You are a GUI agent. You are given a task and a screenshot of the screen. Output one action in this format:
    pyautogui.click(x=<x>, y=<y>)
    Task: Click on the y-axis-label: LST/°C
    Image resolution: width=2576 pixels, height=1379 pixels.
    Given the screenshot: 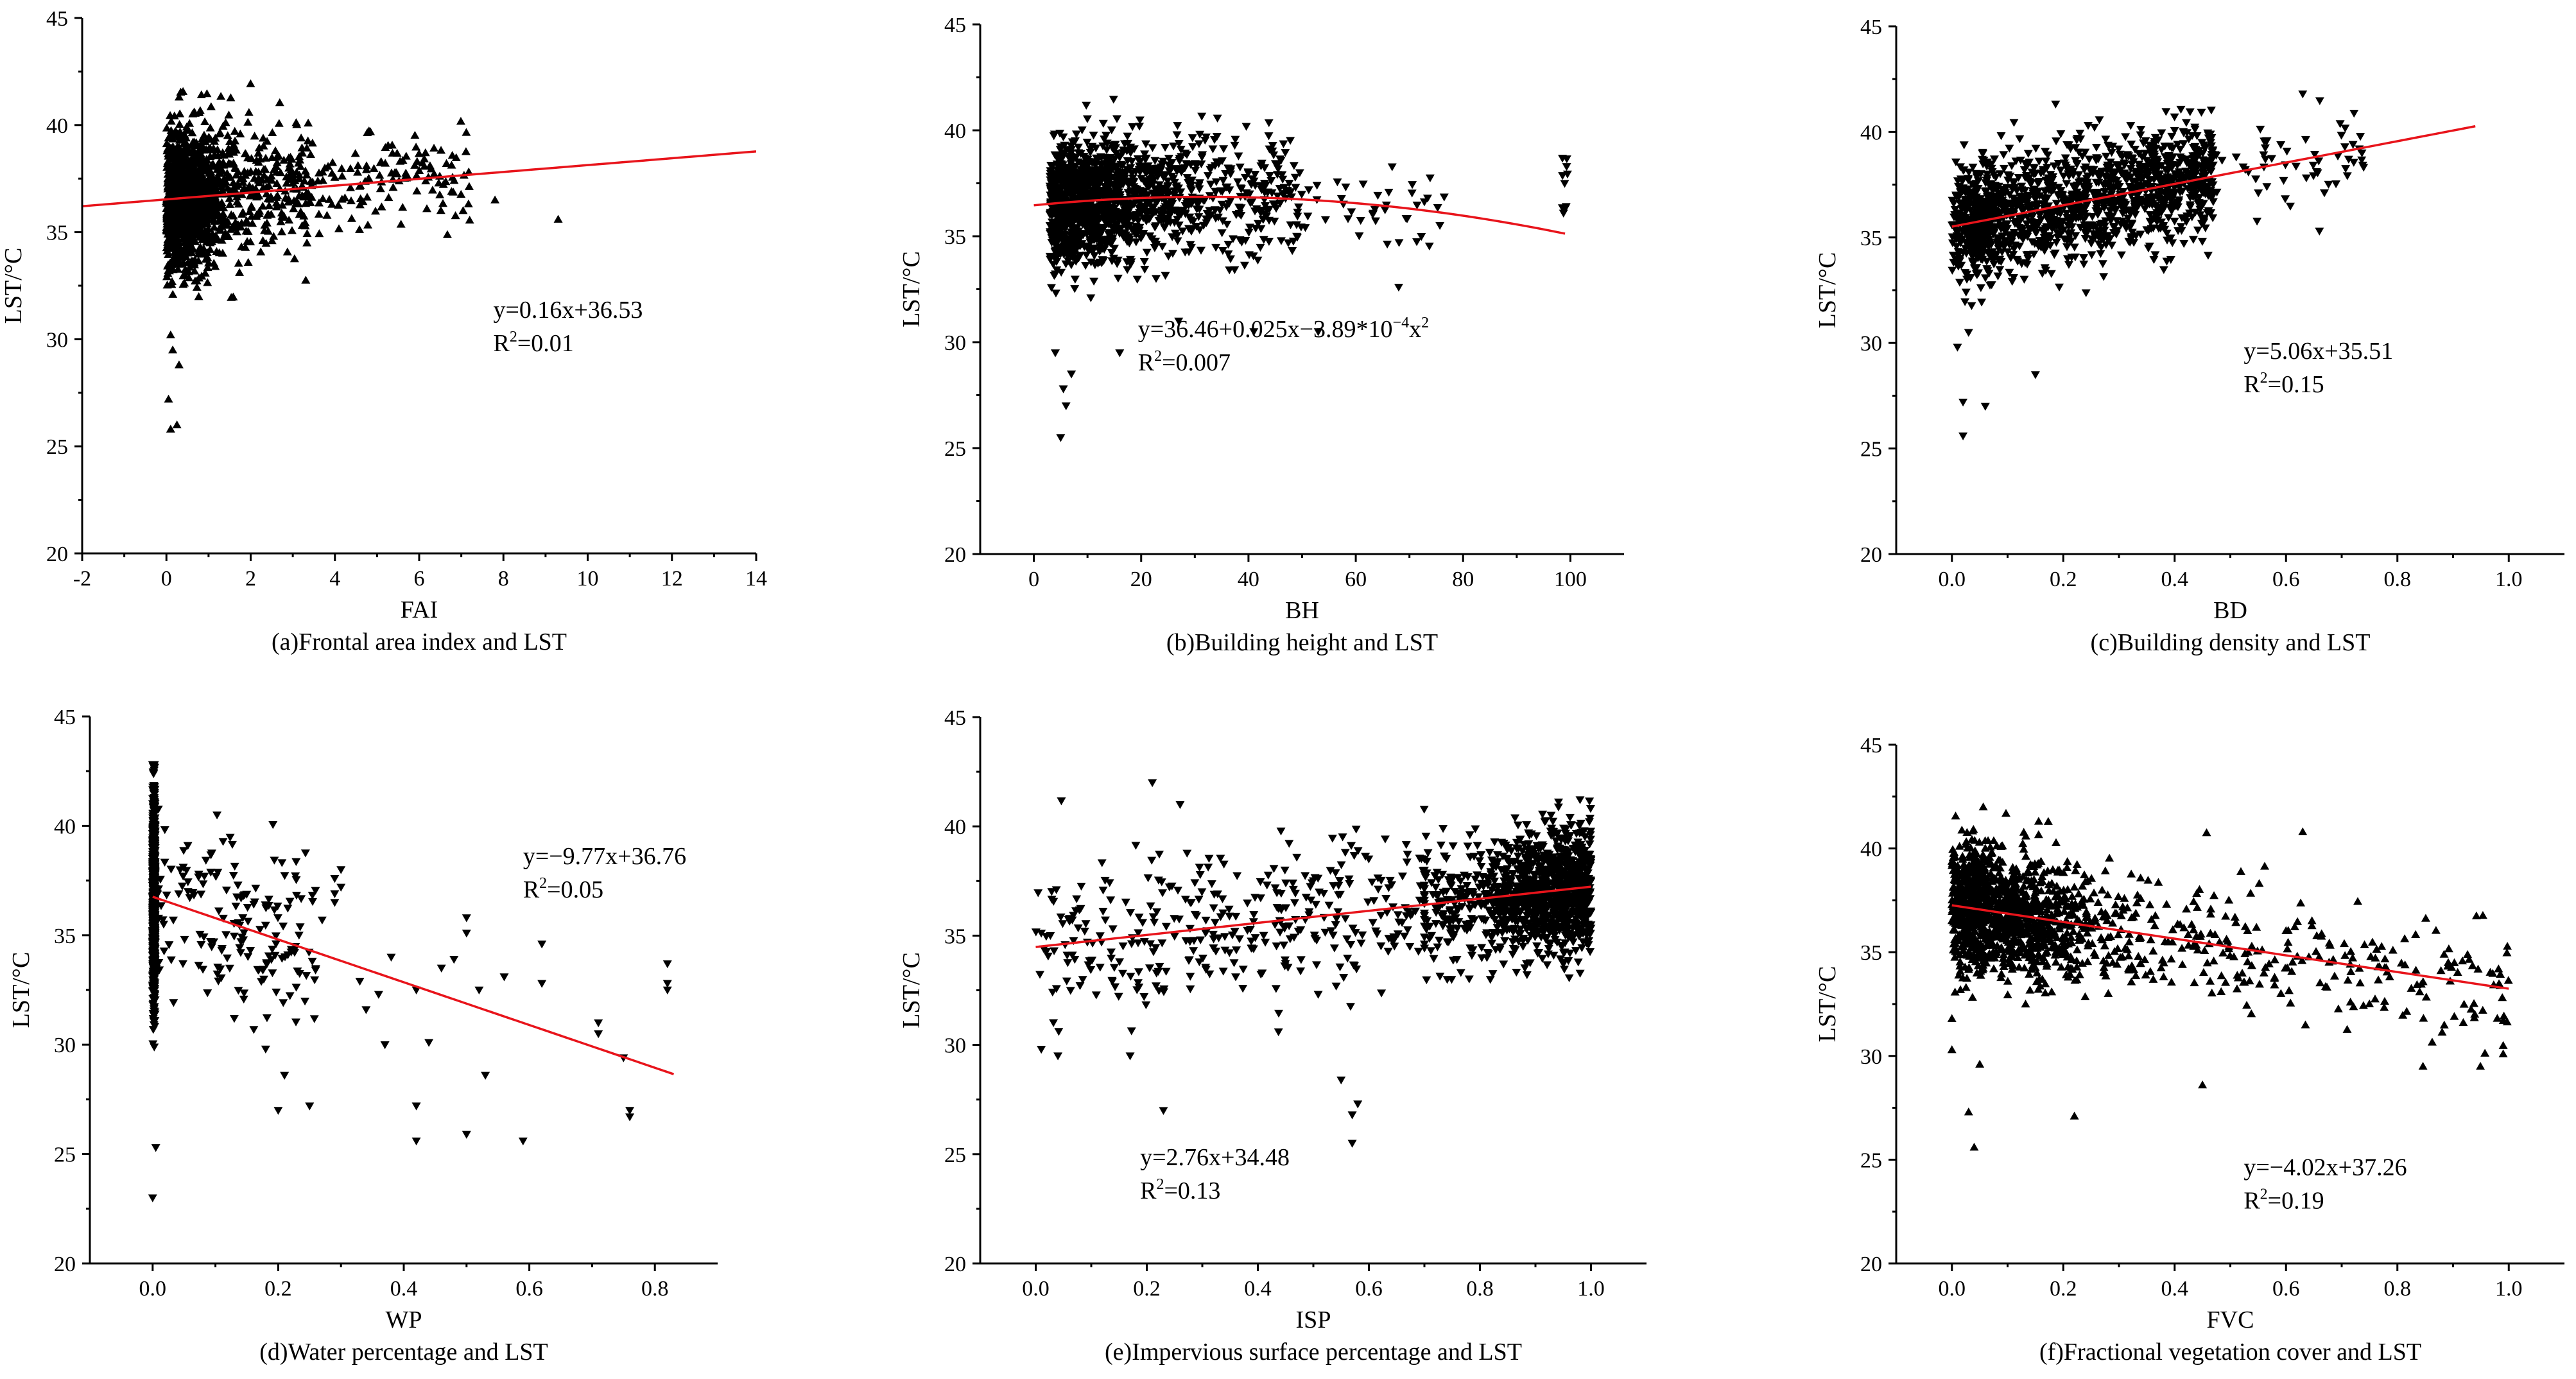 What is the action you would take?
    pyautogui.click(x=14, y=286)
    